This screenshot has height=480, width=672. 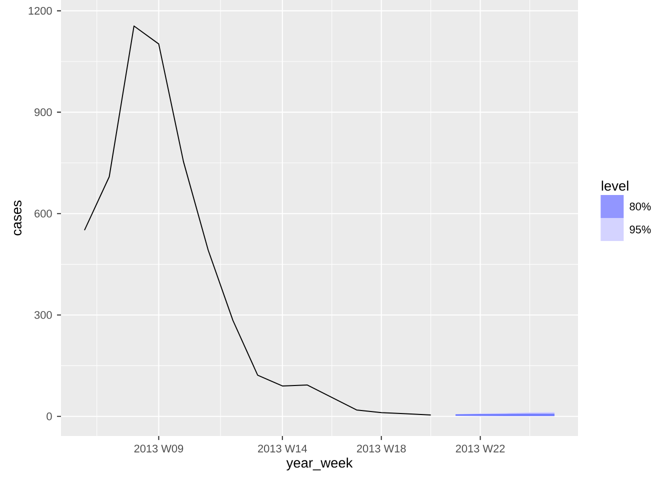 I want to click on x-tick-label: 2013 W14, so click(x=282, y=448).